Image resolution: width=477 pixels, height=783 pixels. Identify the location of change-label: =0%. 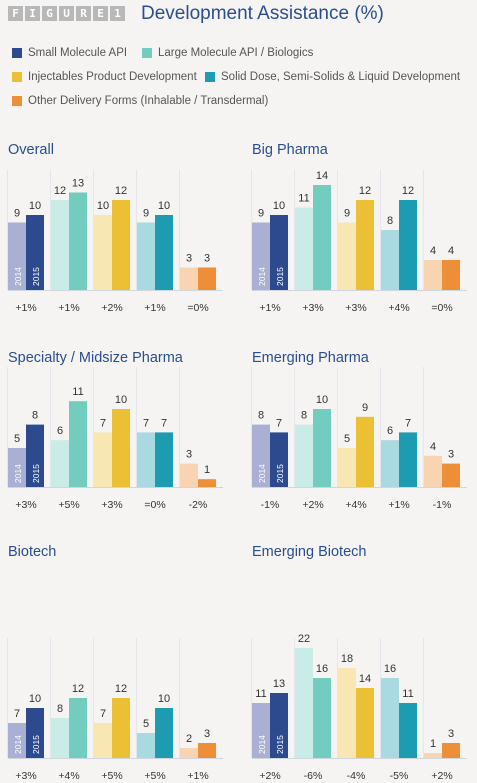
(441, 308).